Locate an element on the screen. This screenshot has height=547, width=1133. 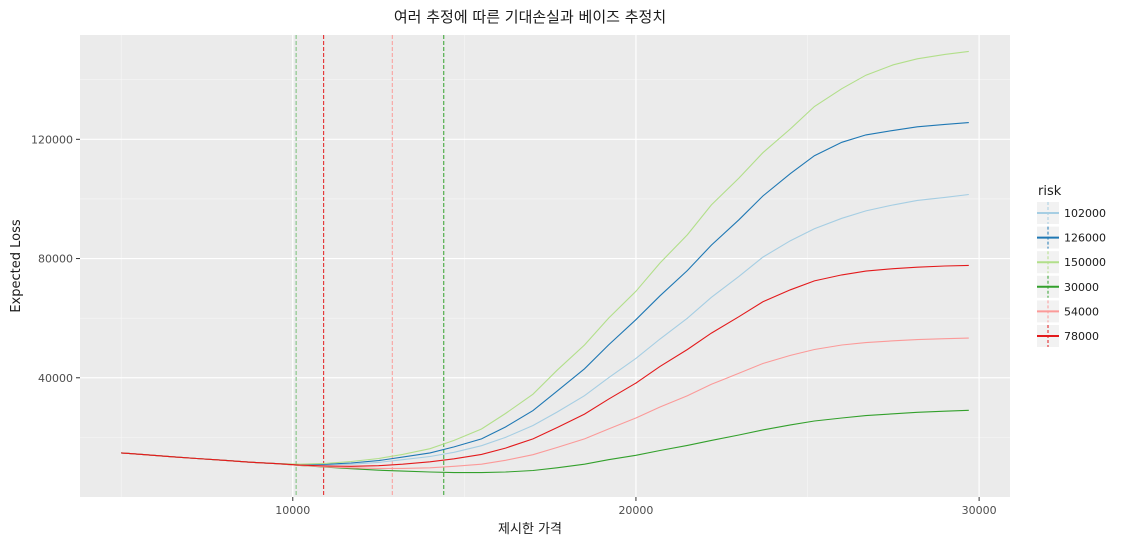
chart-title: 여러 추정에 따른 기대손실과 베이즈 추정치 is located at coordinates (530, 17).